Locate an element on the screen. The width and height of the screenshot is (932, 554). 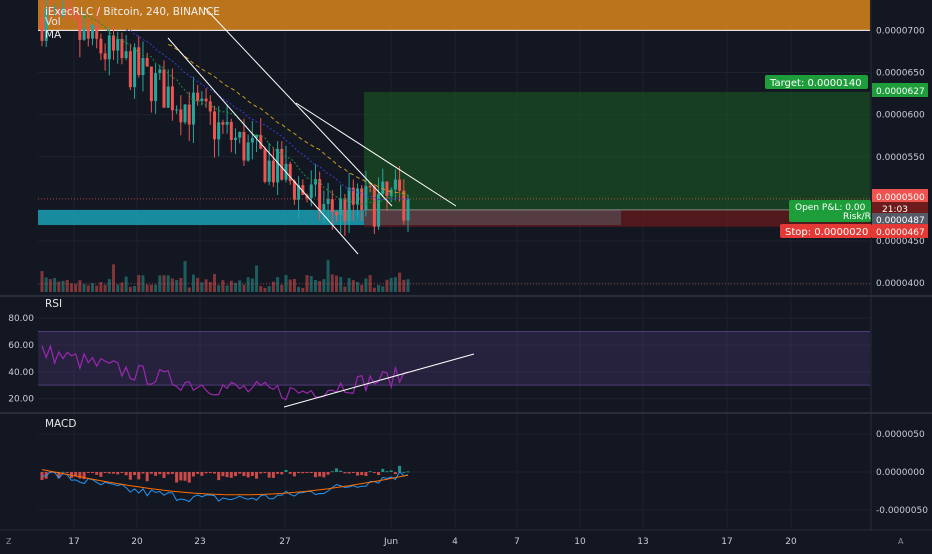
time-axis: 17 20 23 27 Jun 4 7 10 13 17 20 is located at coordinates (432, 542).